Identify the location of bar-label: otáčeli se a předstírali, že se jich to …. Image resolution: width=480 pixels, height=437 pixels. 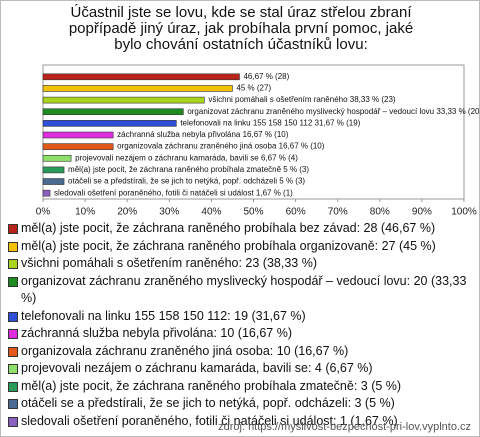
(186, 181).